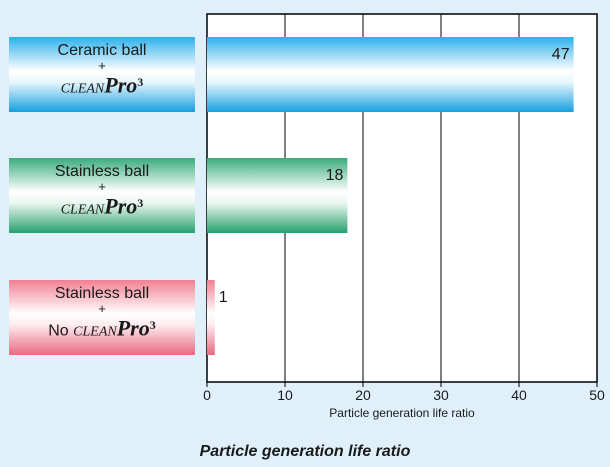 The width and height of the screenshot is (610, 467). What do you see at coordinates (363, 395) in the screenshot?
I see `x-tick-label: 20` at bounding box center [363, 395].